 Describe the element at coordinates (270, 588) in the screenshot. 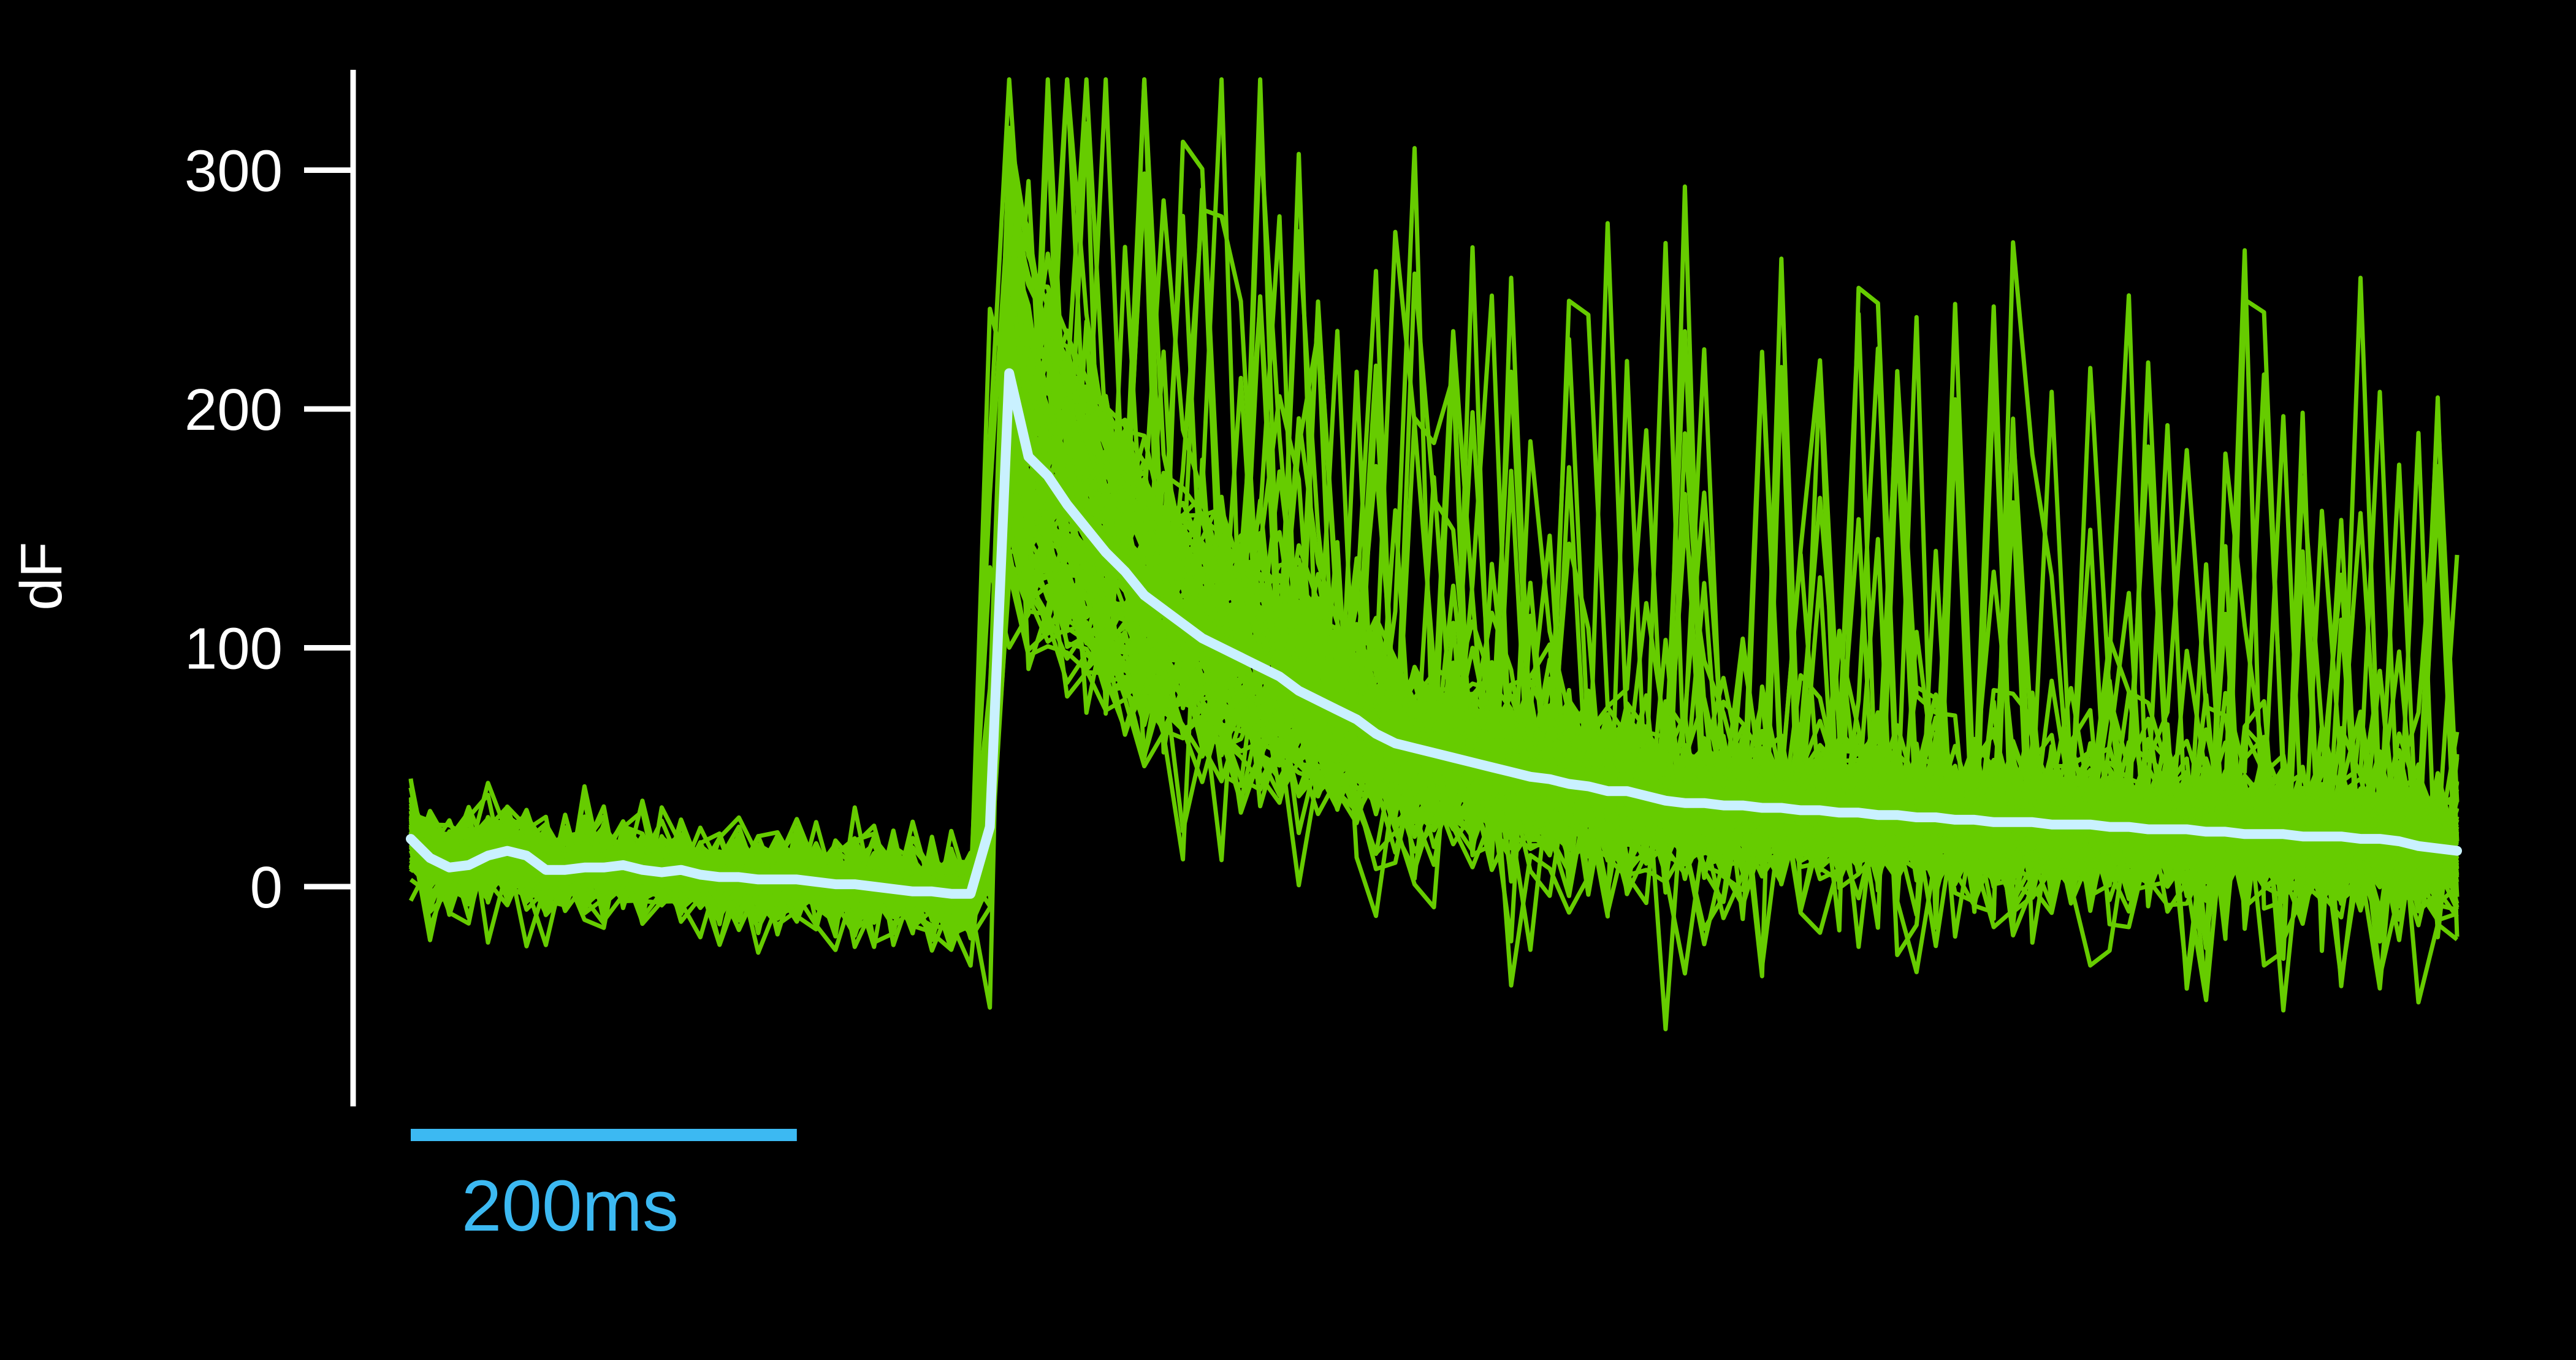

I see `y-axis: 0 100 200 300` at that location.